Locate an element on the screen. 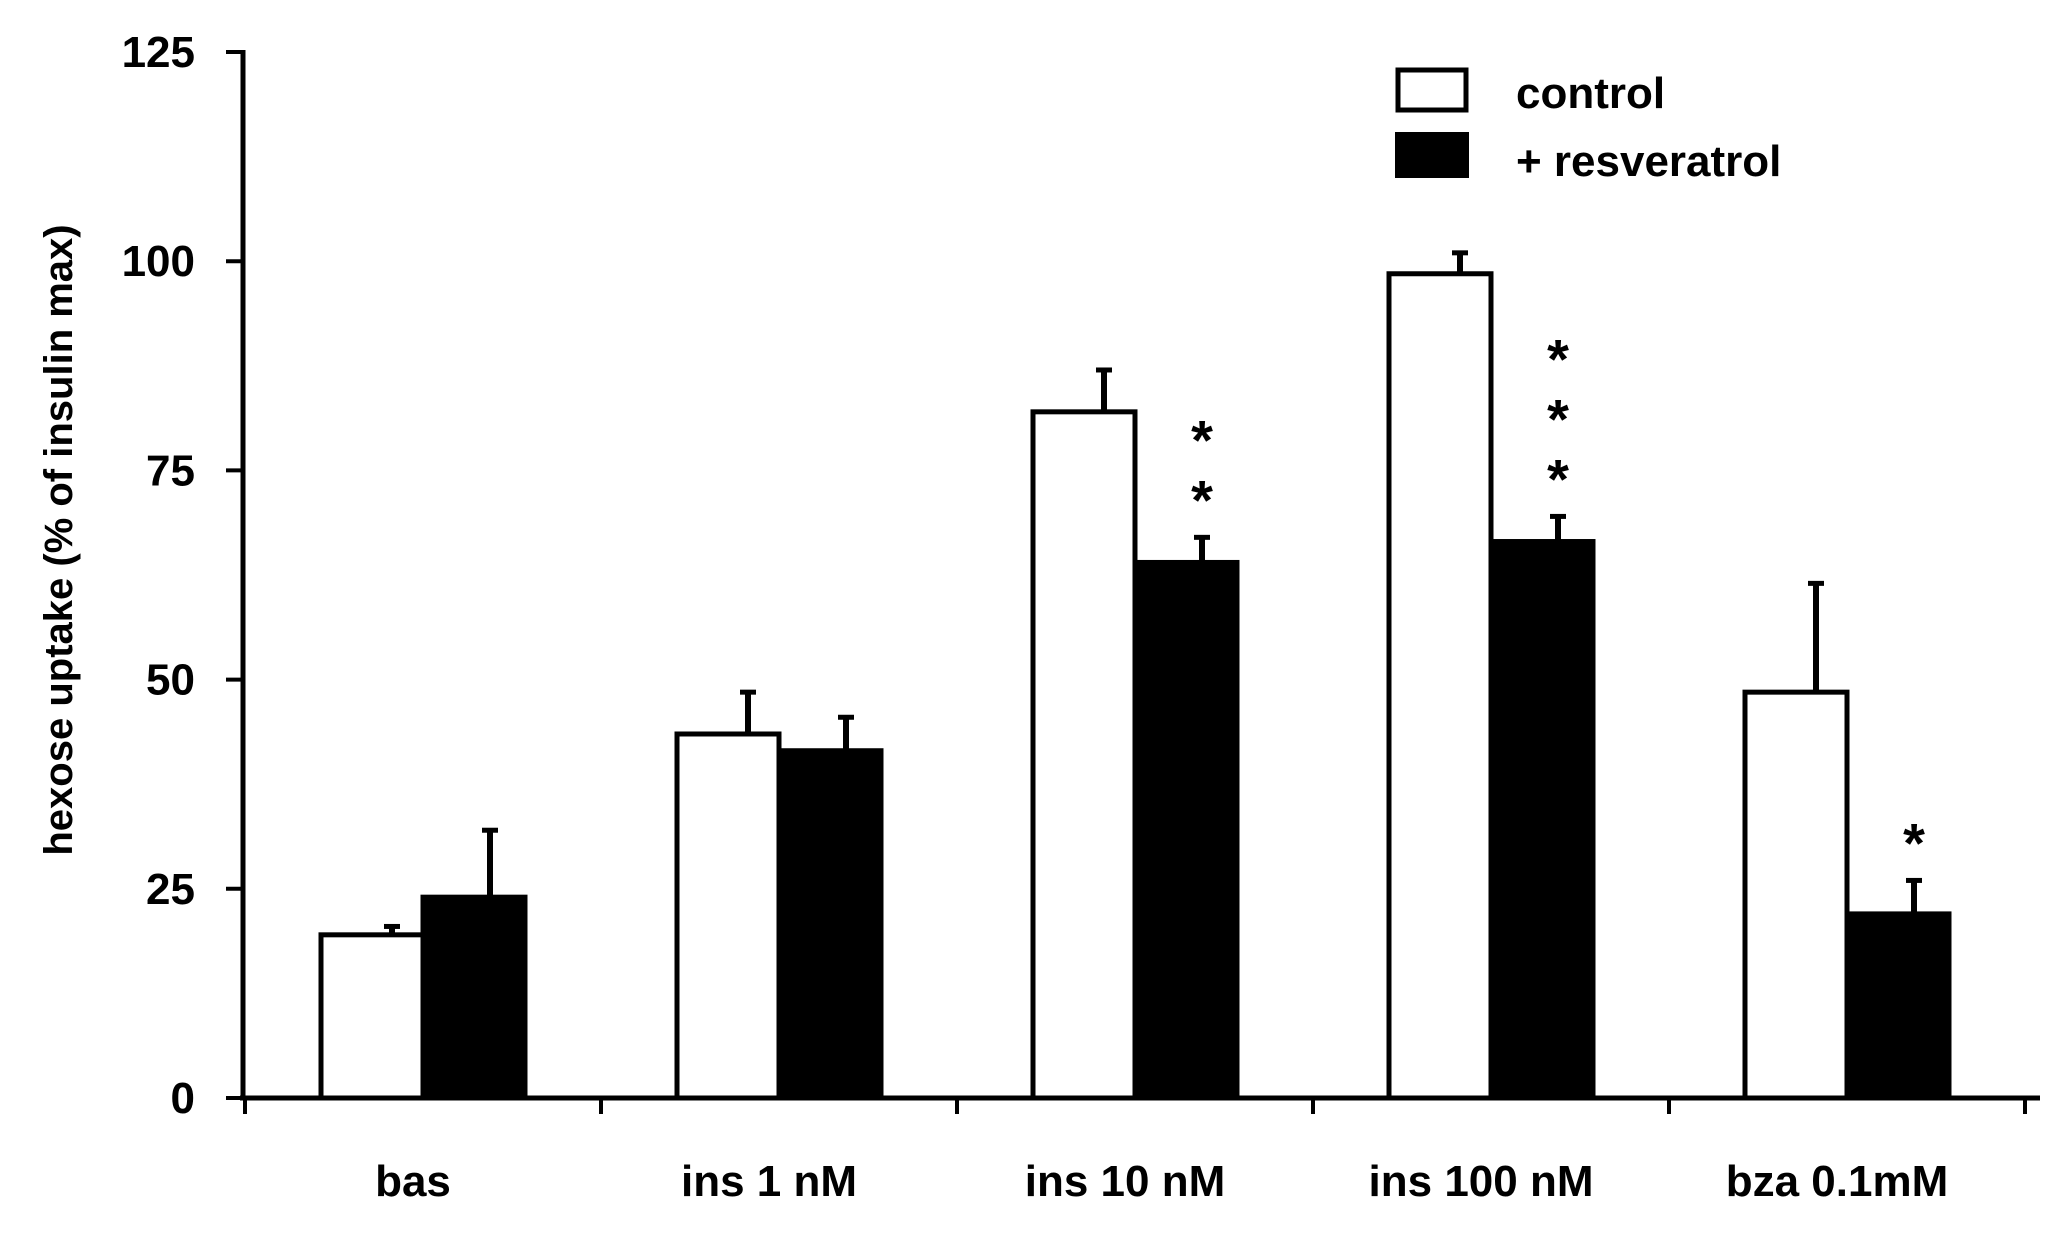 This screenshot has height=1244, width=2057. legend-label-resveratrol: + resveratrol is located at coordinates (1648, 161).